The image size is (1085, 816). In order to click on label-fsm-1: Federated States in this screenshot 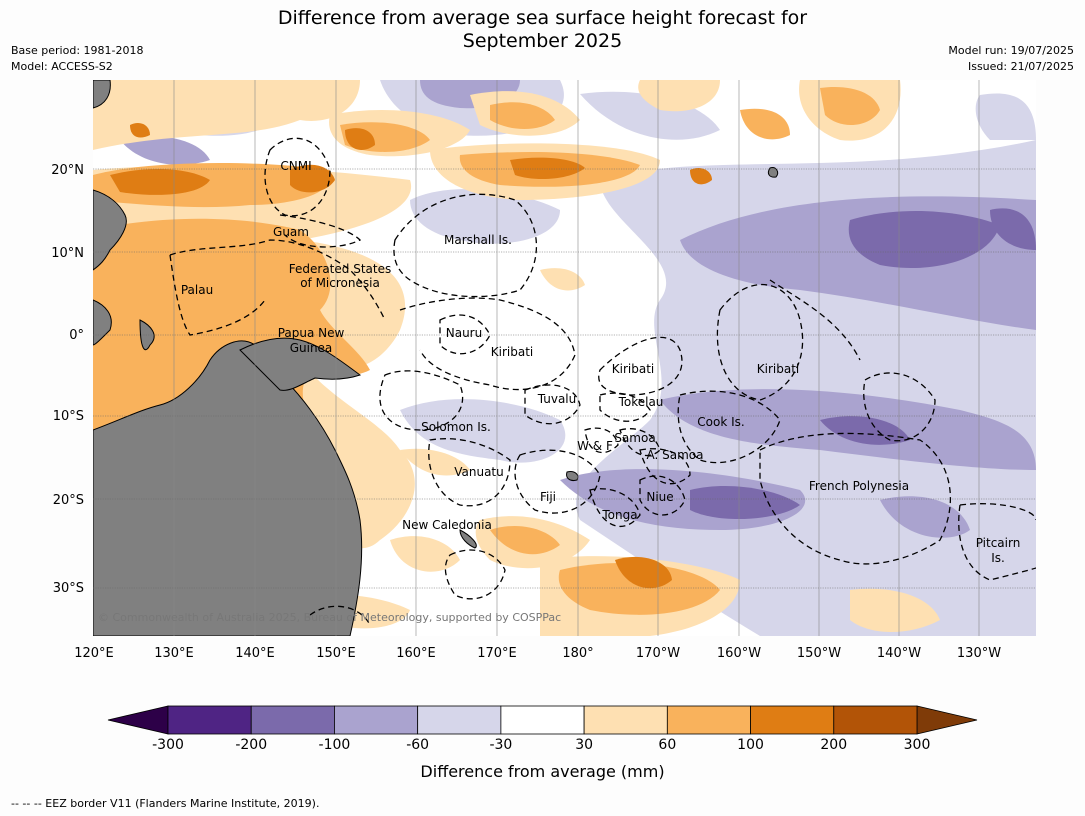, I will do `click(340, 269)`.